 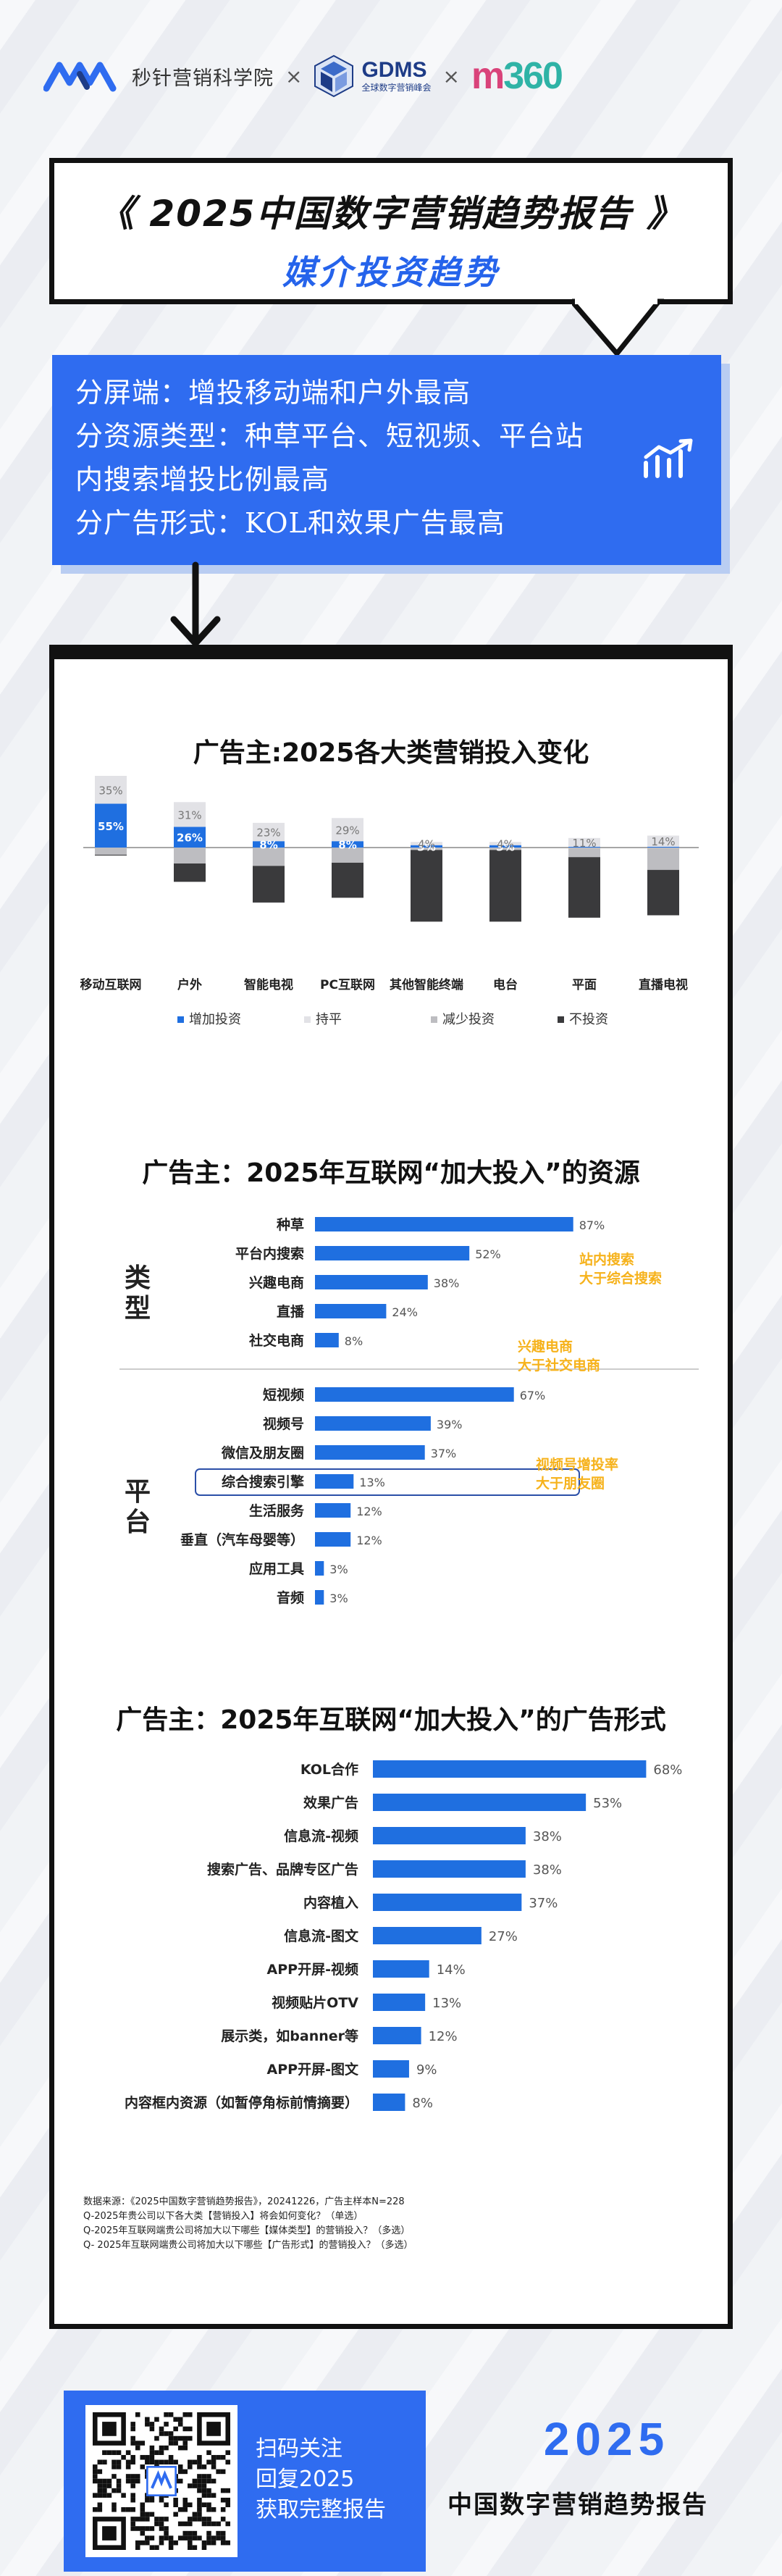 I want to click on bar-value: 53%, so click(x=607, y=1803).